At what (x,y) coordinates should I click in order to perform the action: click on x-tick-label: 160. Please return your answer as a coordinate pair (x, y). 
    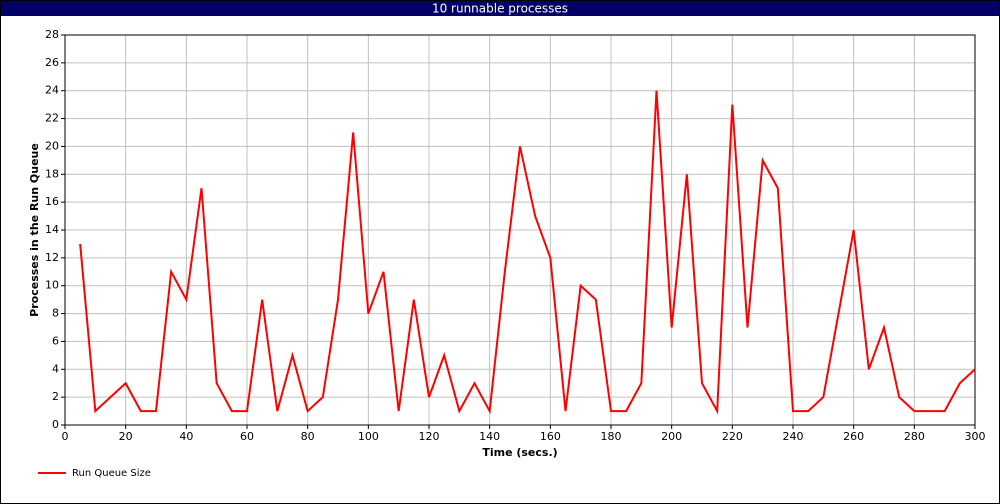
    Looking at the image, I should click on (550, 436).